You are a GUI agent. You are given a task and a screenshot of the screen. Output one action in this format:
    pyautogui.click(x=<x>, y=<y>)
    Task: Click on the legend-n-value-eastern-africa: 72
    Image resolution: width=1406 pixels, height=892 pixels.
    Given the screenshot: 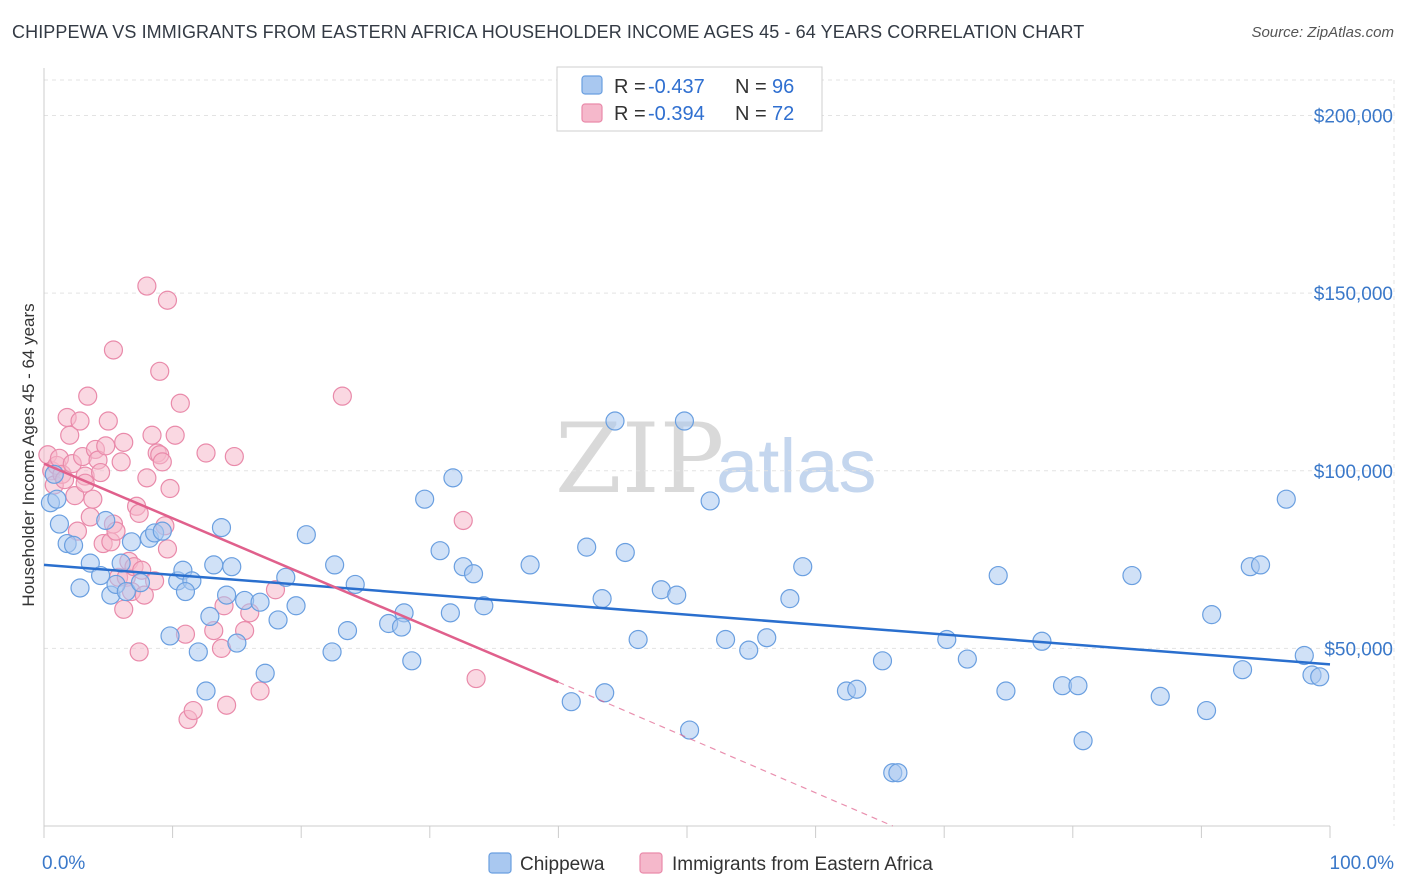 What is the action you would take?
    pyautogui.click(x=783, y=114)
    